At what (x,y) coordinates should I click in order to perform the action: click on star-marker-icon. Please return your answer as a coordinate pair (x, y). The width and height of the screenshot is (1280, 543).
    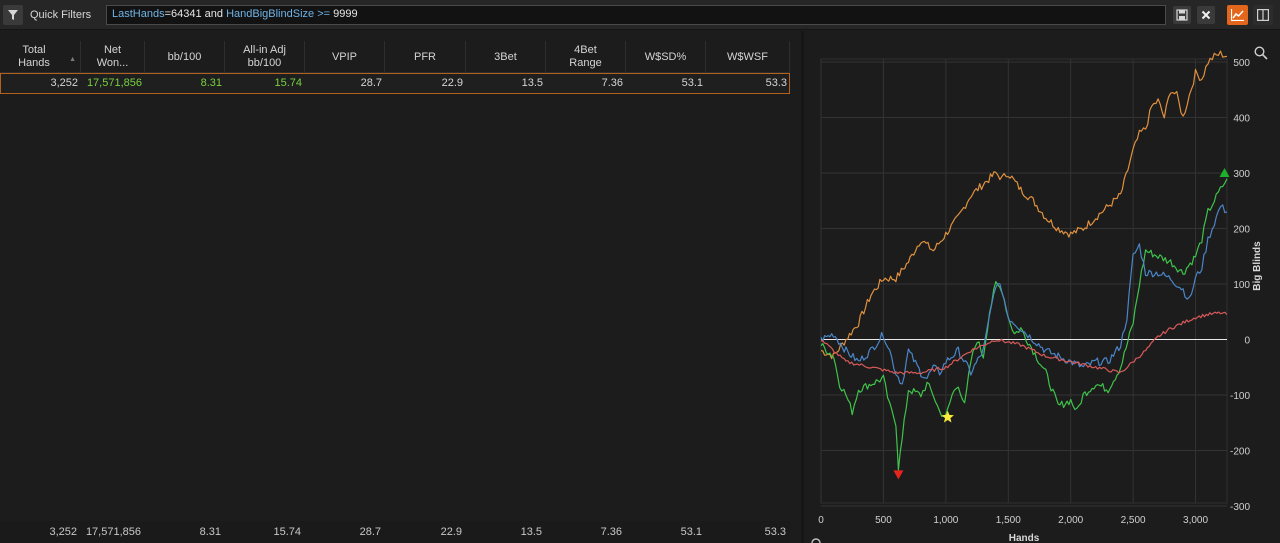
    Looking at the image, I should click on (947, 416).